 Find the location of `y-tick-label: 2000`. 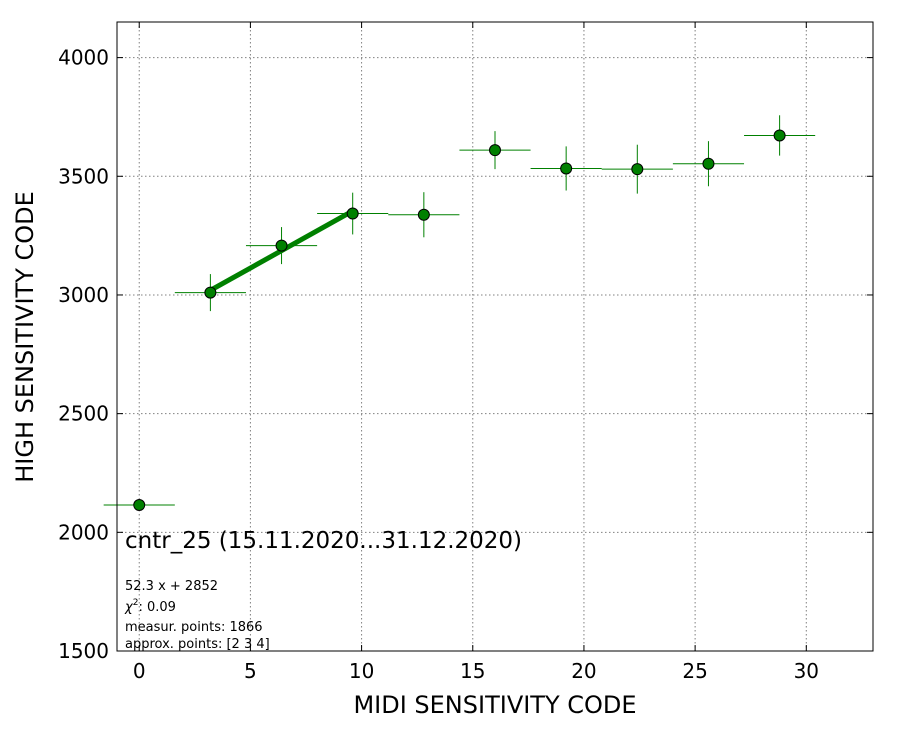

y-tick-label: 2000 is located at coordinates (83, 532).